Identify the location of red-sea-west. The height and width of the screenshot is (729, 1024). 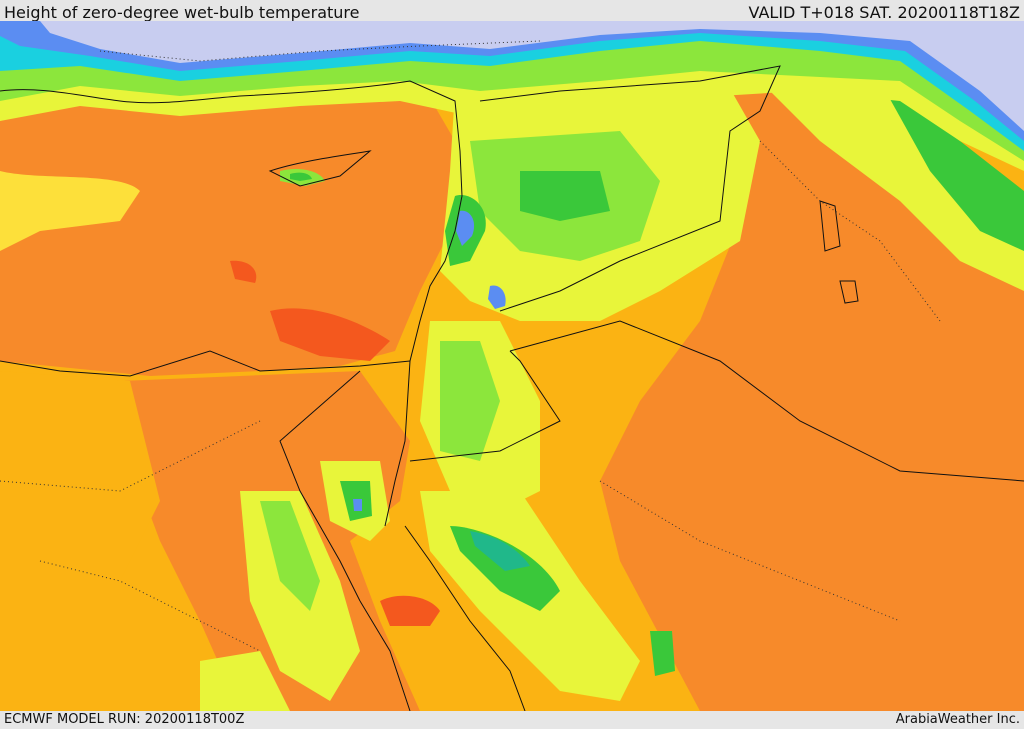
(385, 655).